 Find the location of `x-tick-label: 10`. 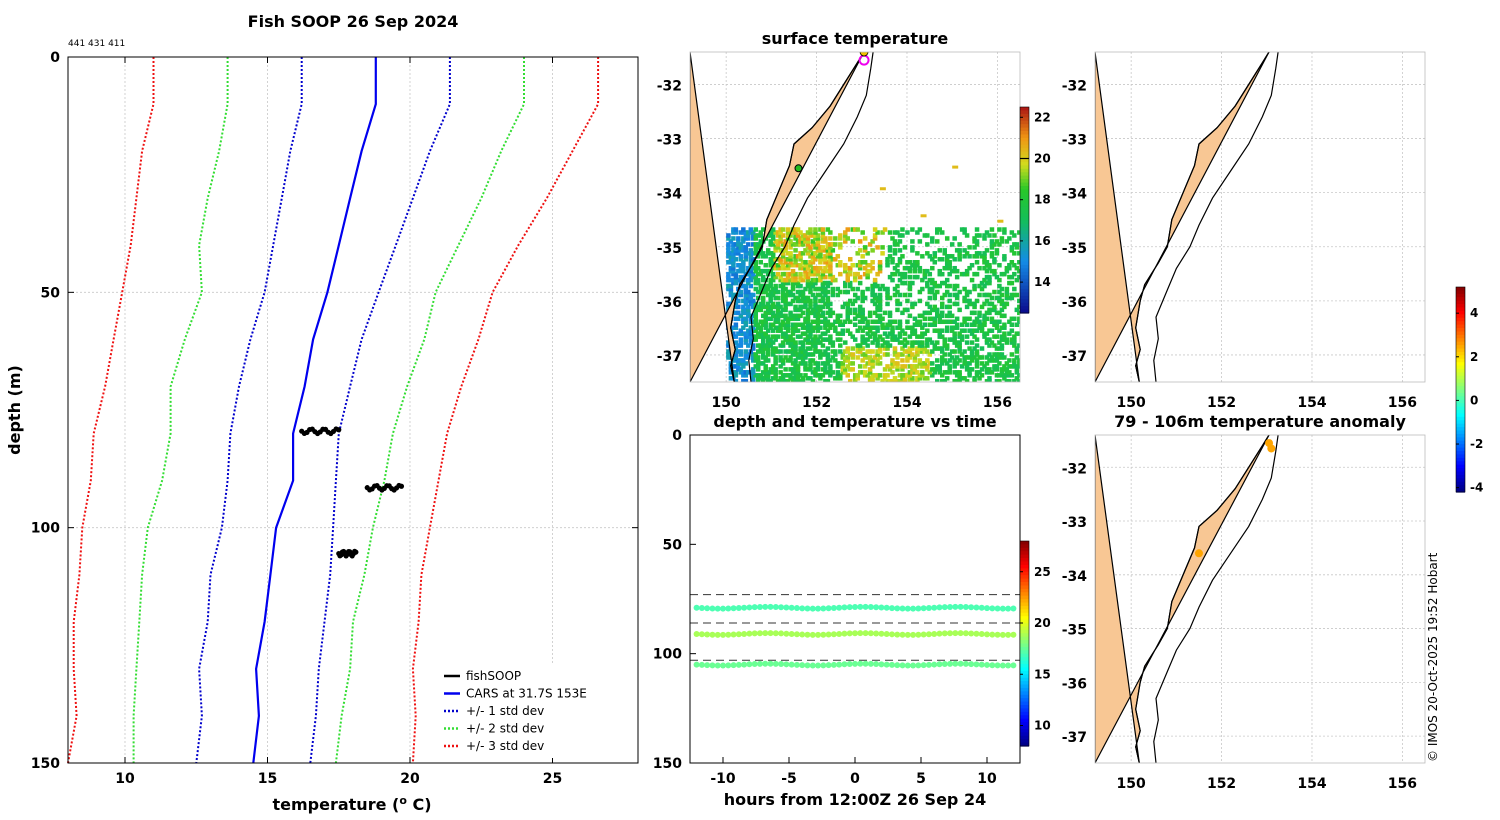

x-tick-label: 10 is located at coordinates (987, 779).